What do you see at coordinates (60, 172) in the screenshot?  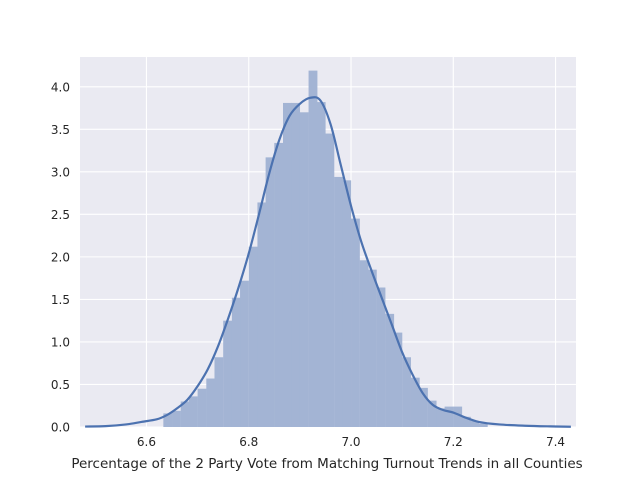 I see `y-tick-label: 3.0` at bounding box center [60, 172].